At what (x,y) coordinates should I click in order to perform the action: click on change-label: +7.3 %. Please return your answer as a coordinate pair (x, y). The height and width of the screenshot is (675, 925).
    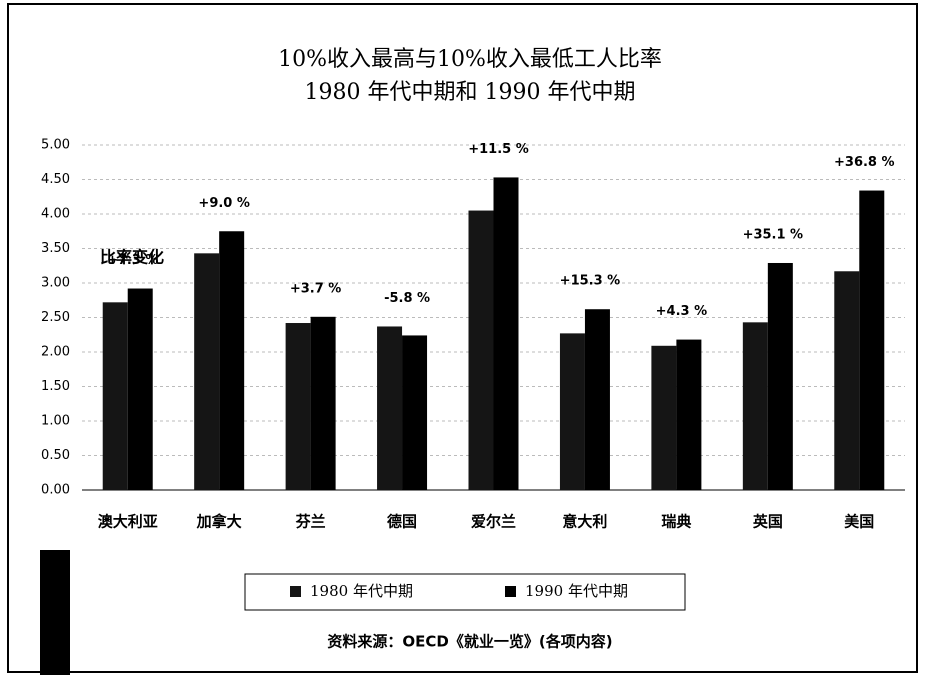
    Looking at the image, I should click on (132, 260).